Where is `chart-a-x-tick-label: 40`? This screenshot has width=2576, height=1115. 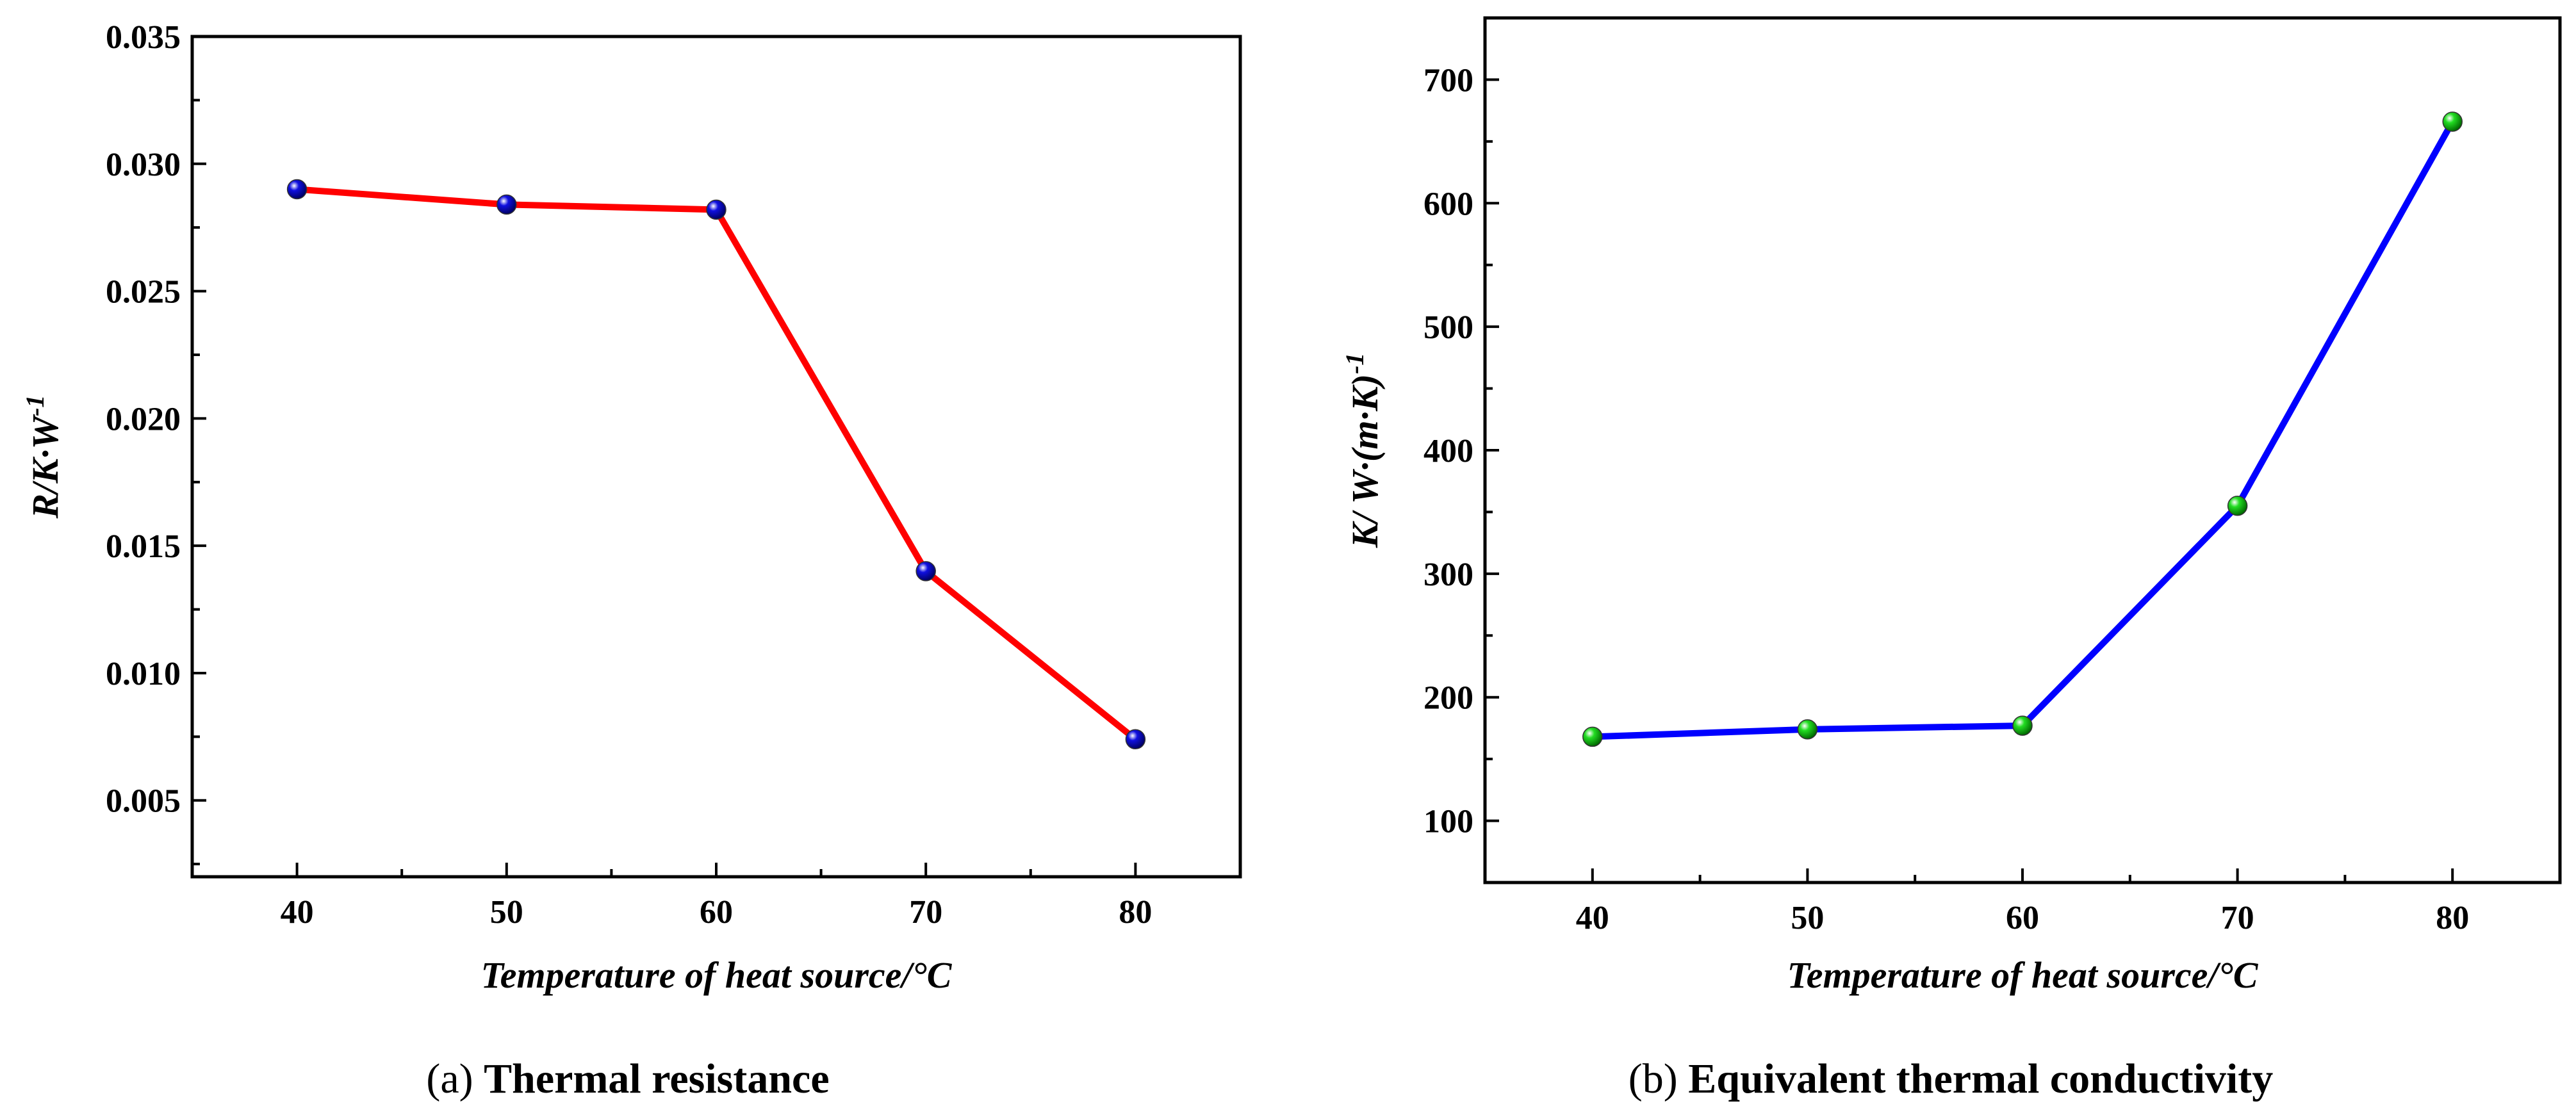
chart-a-x-tick-label: 40 is located at coordinates (297, 912).